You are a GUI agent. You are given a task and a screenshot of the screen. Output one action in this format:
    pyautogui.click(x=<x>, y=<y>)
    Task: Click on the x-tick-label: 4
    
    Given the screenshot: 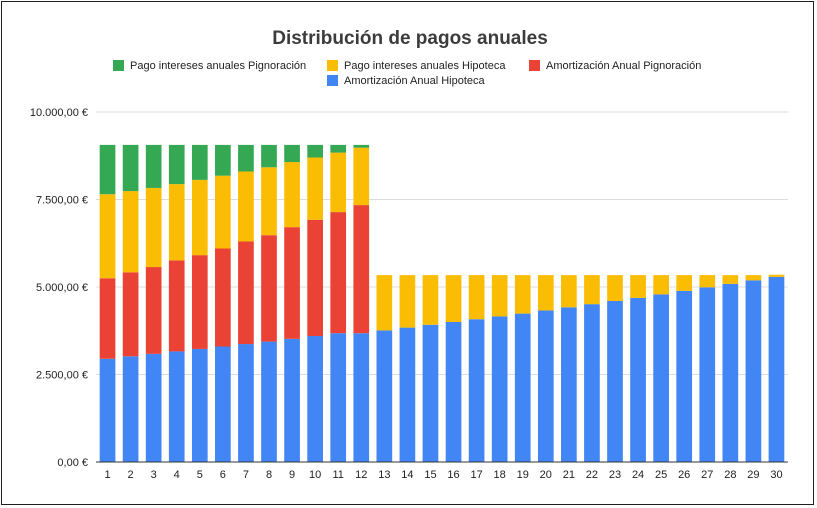 What is the action you would take?
    pyautogui.click(x=177, y=475)
    